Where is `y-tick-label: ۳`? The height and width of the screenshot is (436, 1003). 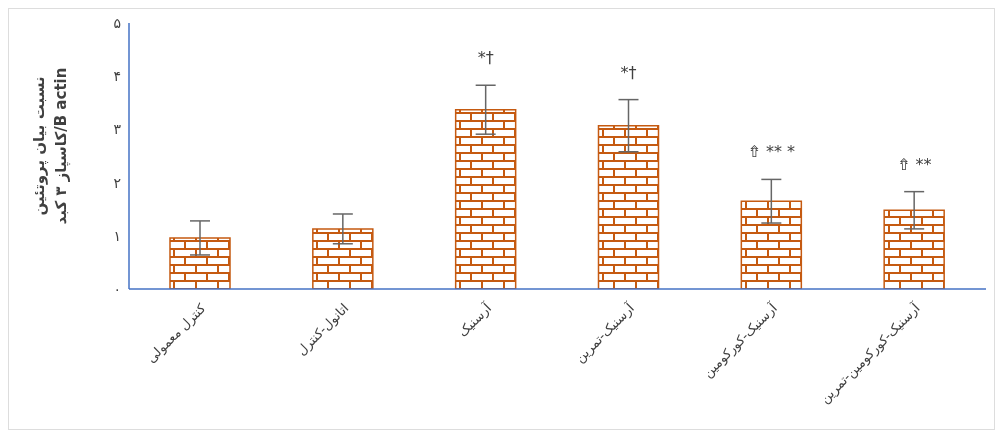
y-tick-label: ۳ is located at coordinates (117, 129).